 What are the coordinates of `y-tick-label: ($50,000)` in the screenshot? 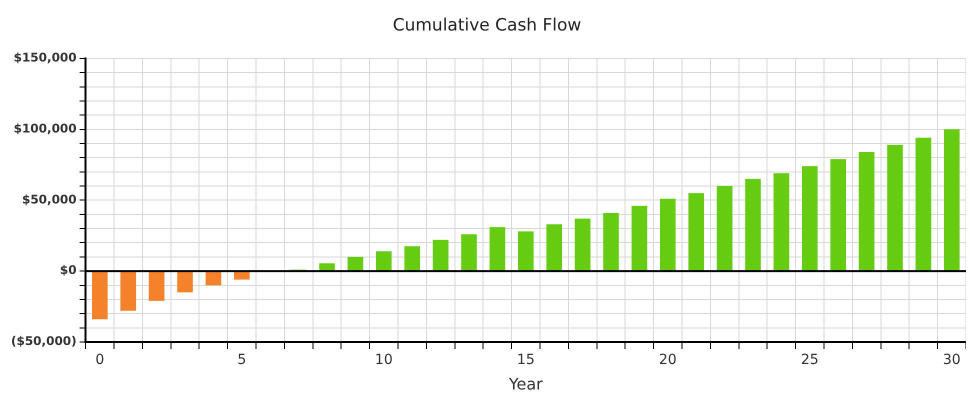 It's located at (44, 341).